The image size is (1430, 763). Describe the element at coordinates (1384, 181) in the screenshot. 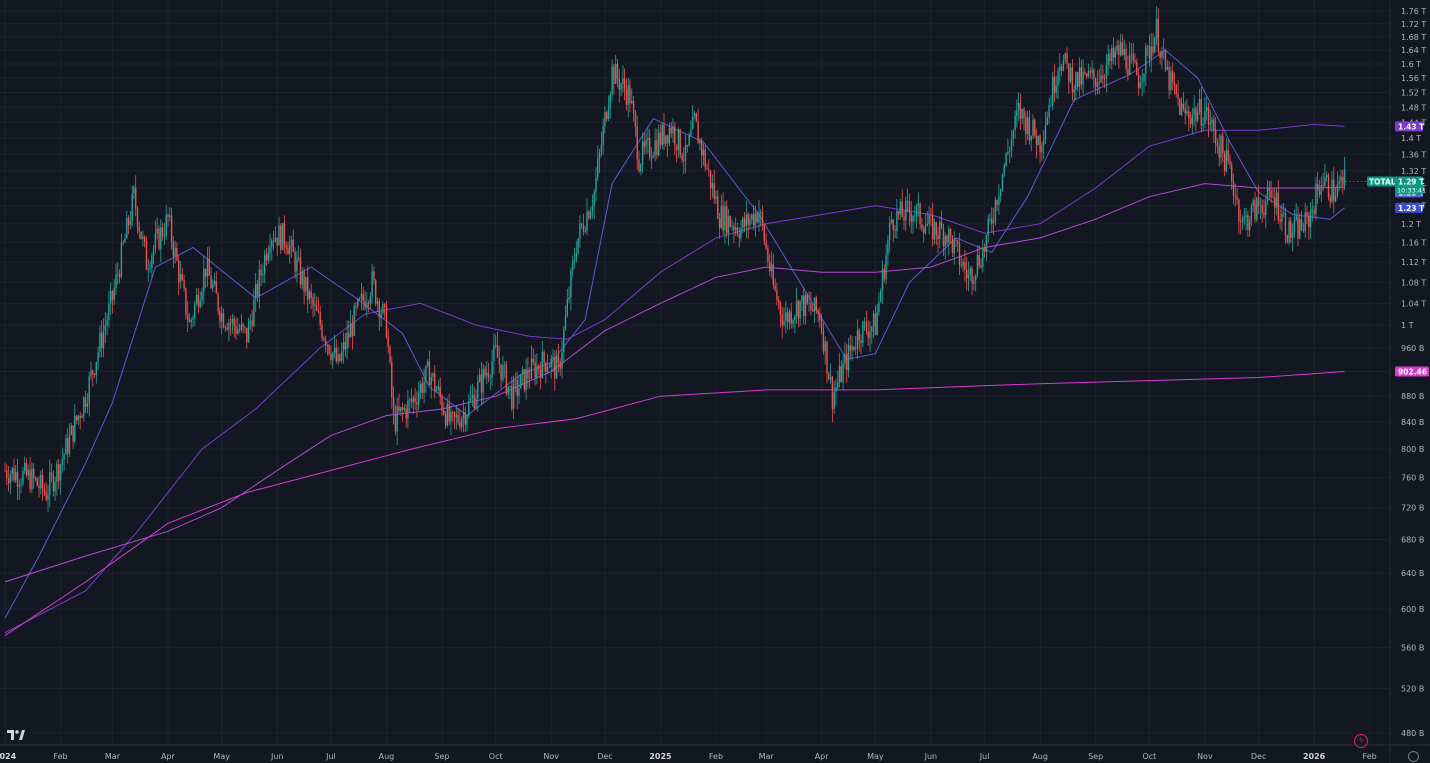

I see `symbol-badge: TOTAL2` at that location.